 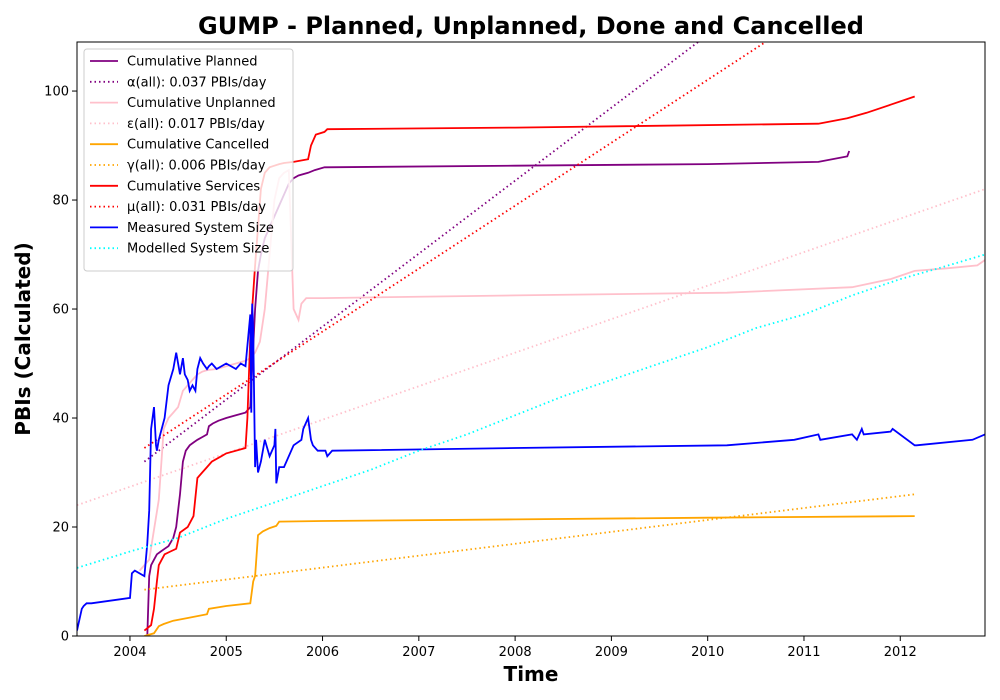 What do you see at coordinates (192, 62) in the screenshot?
I see `legend-label-1: Cumulative Planned` at bounding box center [192, 62].